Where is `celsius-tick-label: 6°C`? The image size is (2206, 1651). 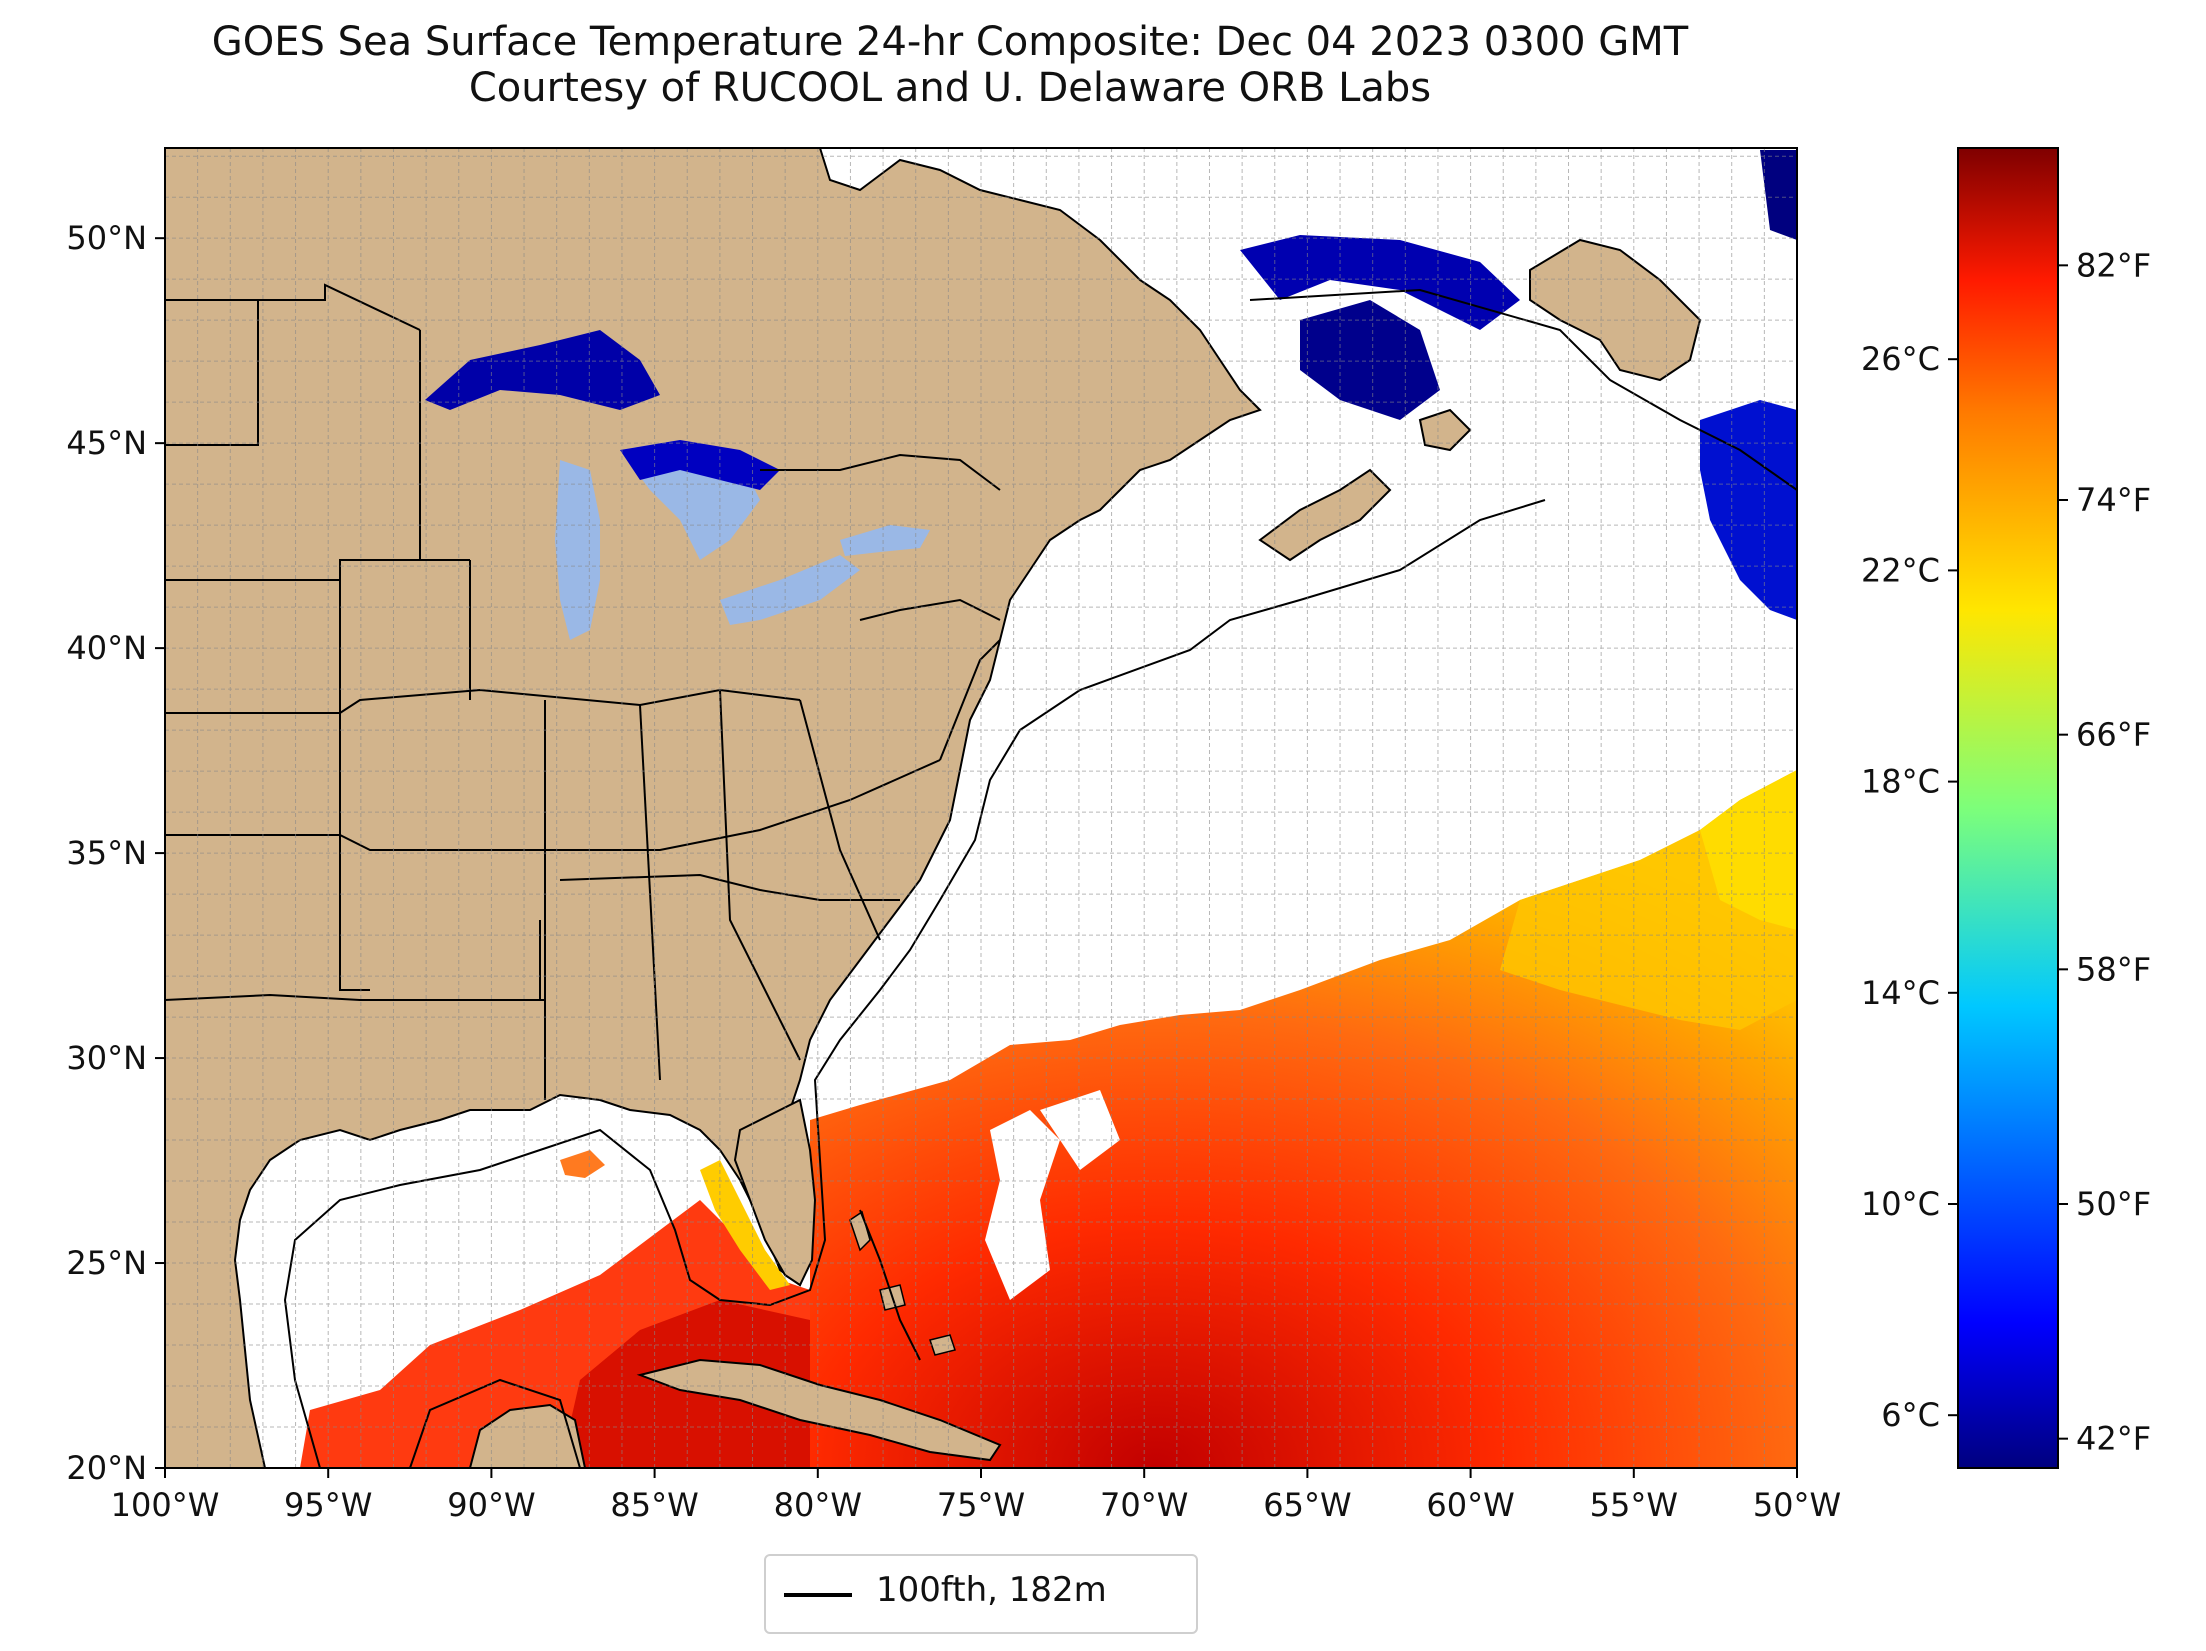
celsius-tick-label: 6°C is located at coordinates (1910, 1415).